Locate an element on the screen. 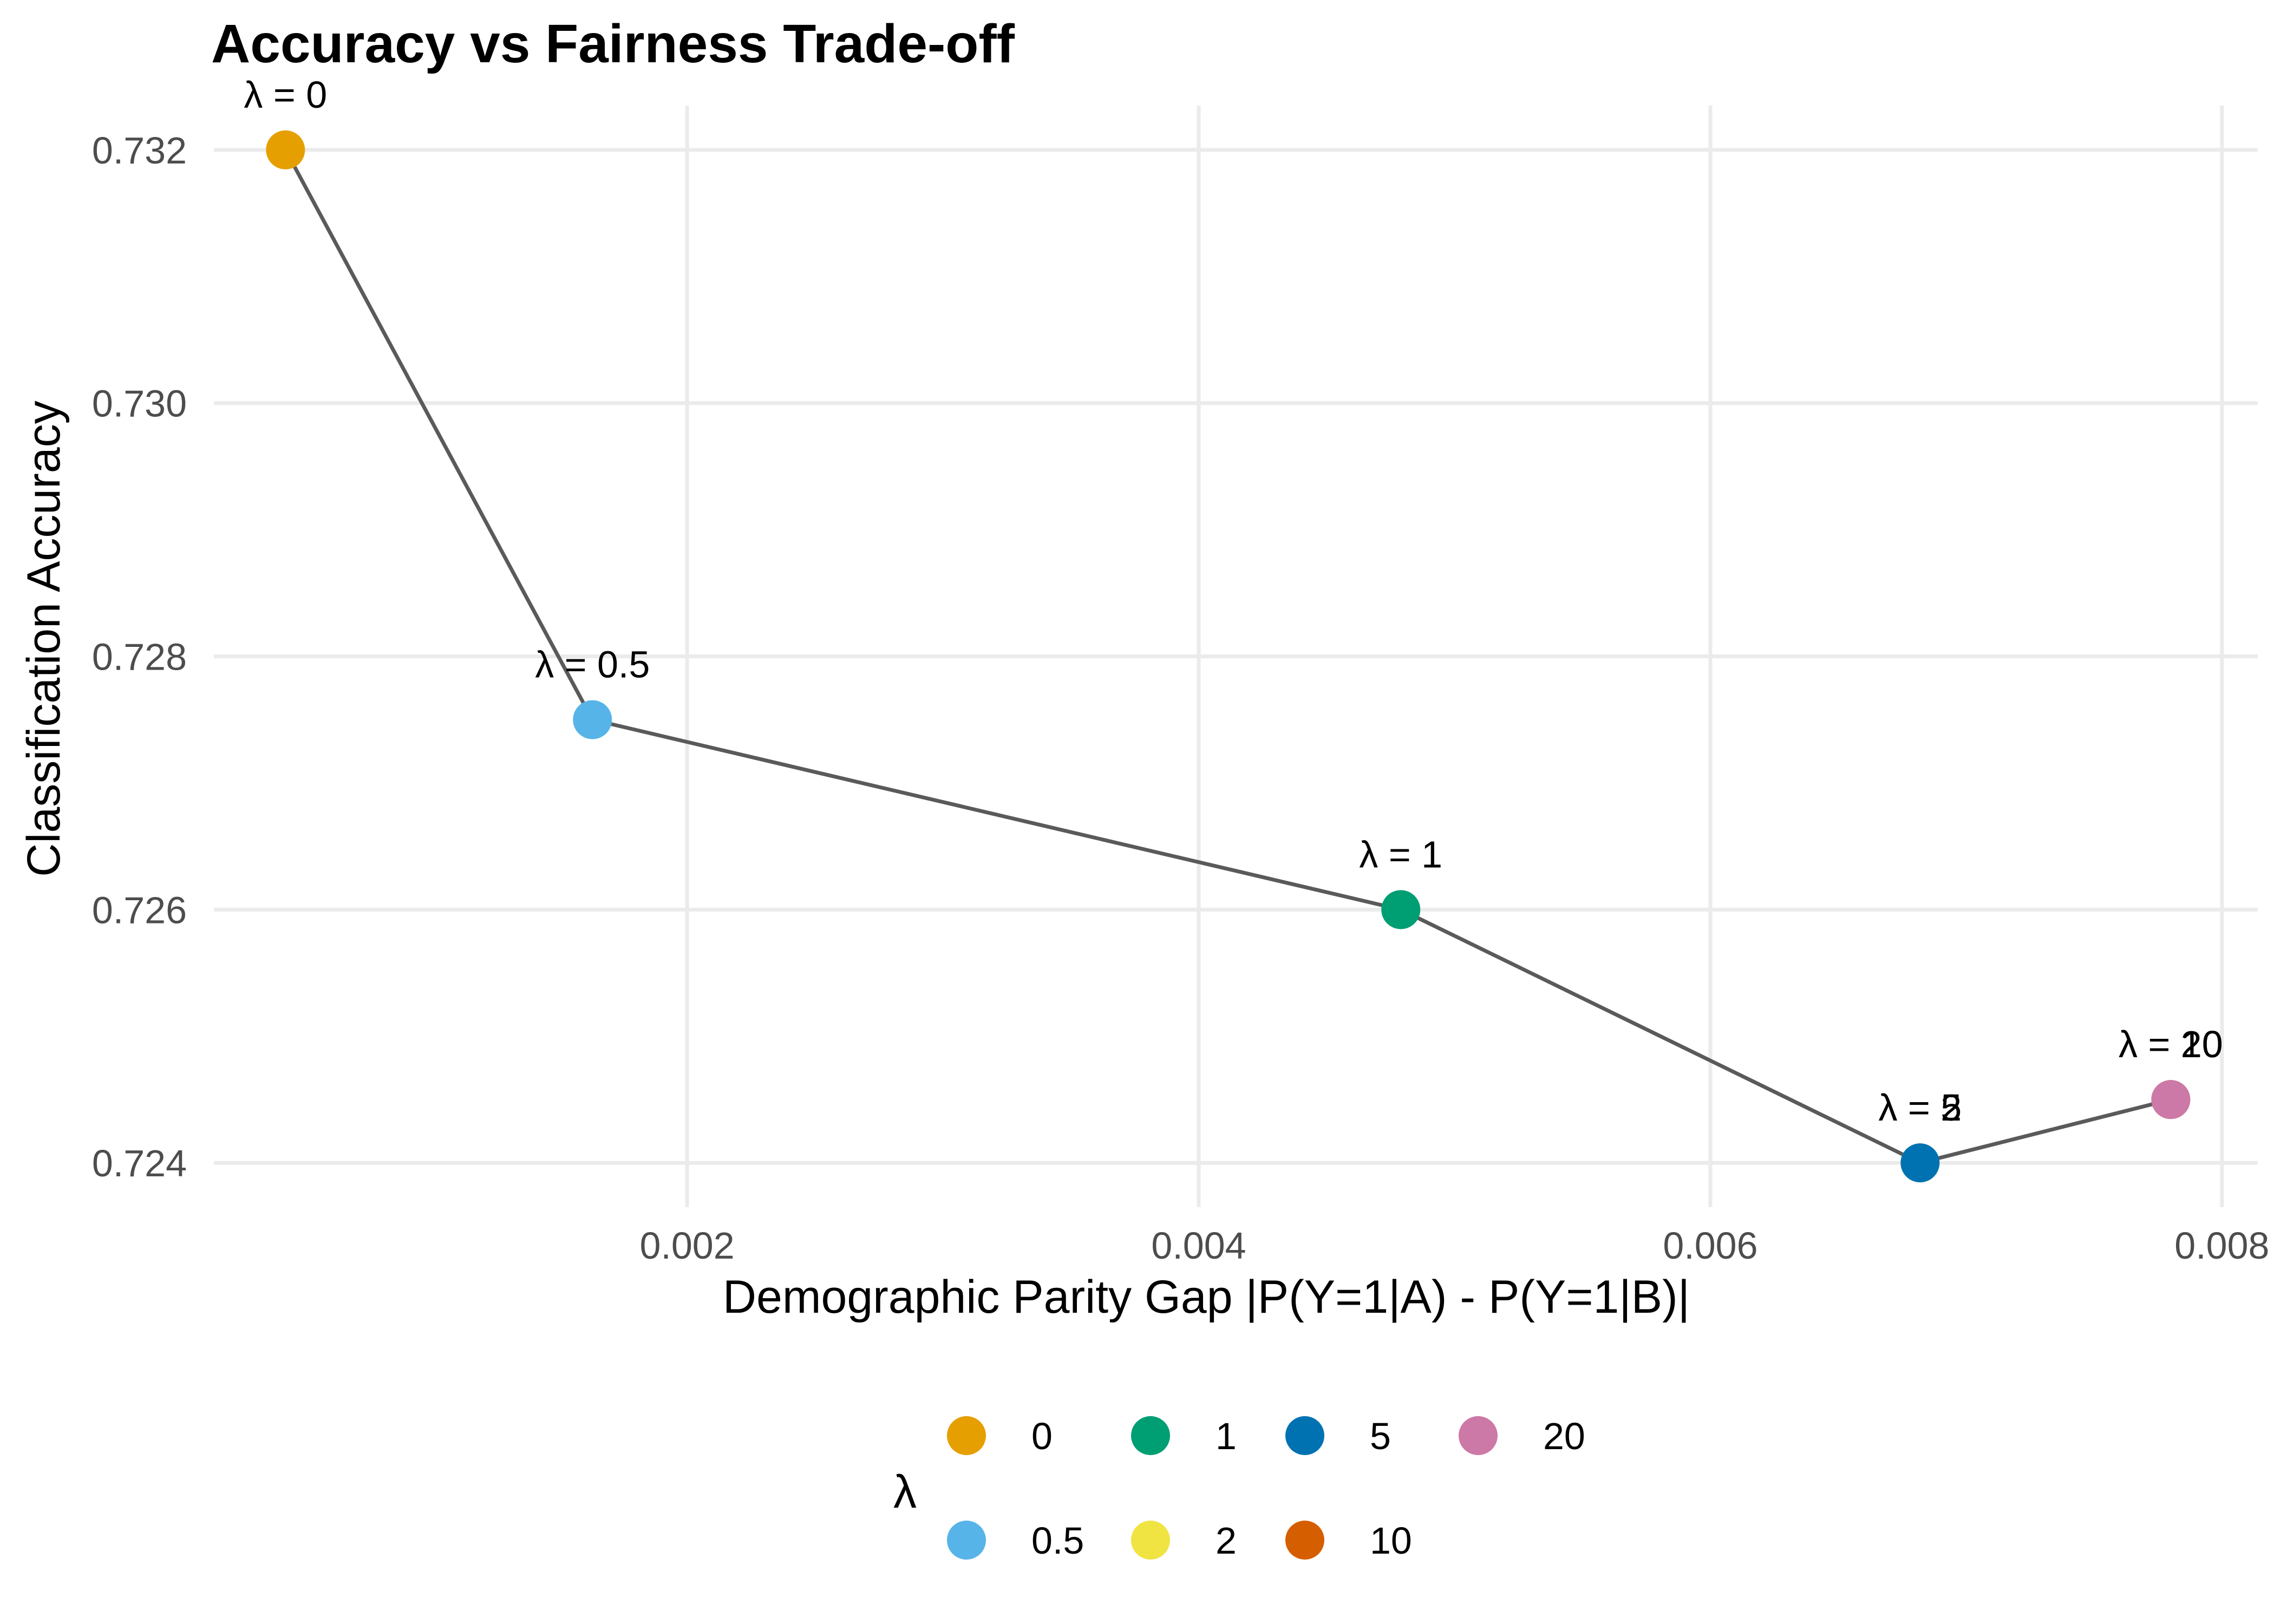  legend-label-10: 10 is located at coordinates (1391, 1541).